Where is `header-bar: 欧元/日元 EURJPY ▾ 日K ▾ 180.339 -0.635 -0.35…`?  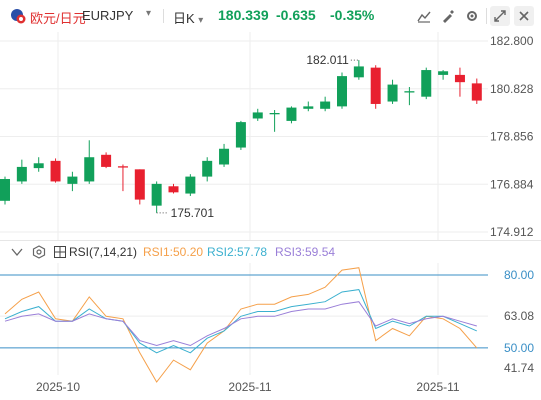
header-bar: 欧元/日元 EURJPY ▾ 日K ▾ 180.339 -0.635 -0.35… is located at coordinates (270, 16).